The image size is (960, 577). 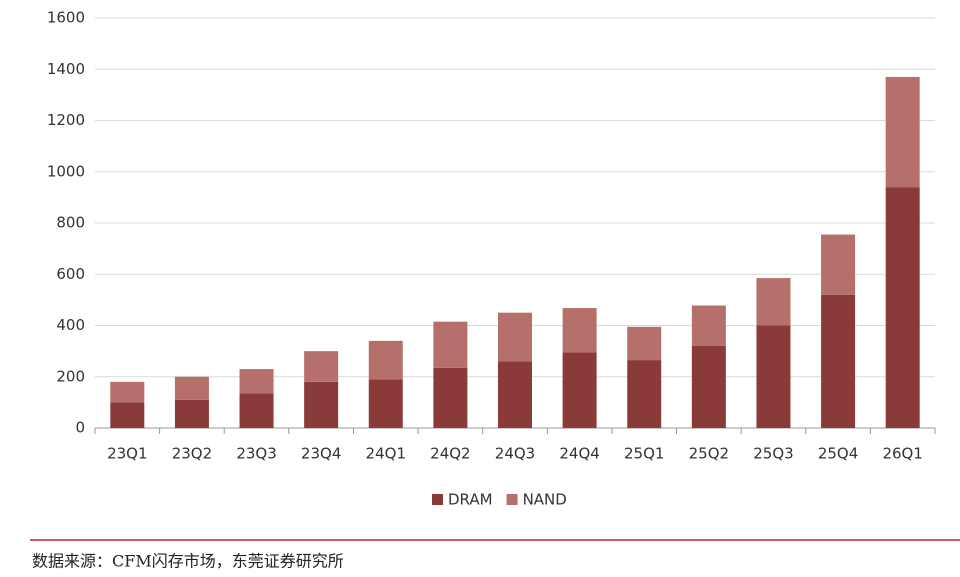 What do you see at coordinates (902, 454) in the screenshot?
I see `x-tick-label: 26Q1` at bounding box center [902, 454].